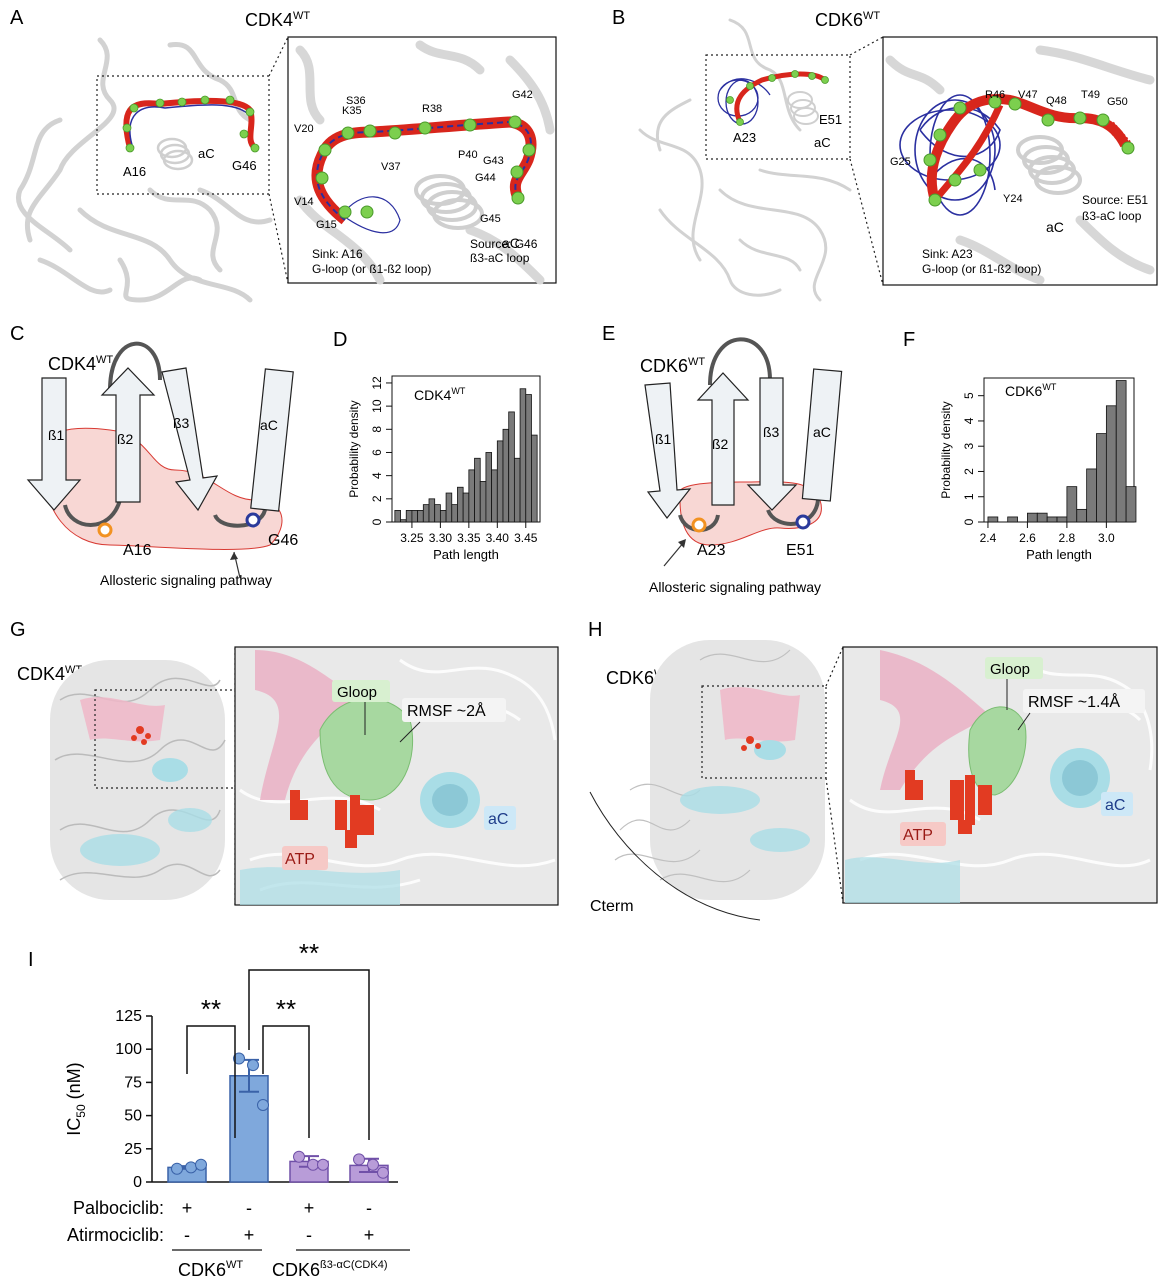  Describe the element at coordinates (118, 1208) in the screenshot. I see `row-label-palbociclib: Palbociclib:` at that location.